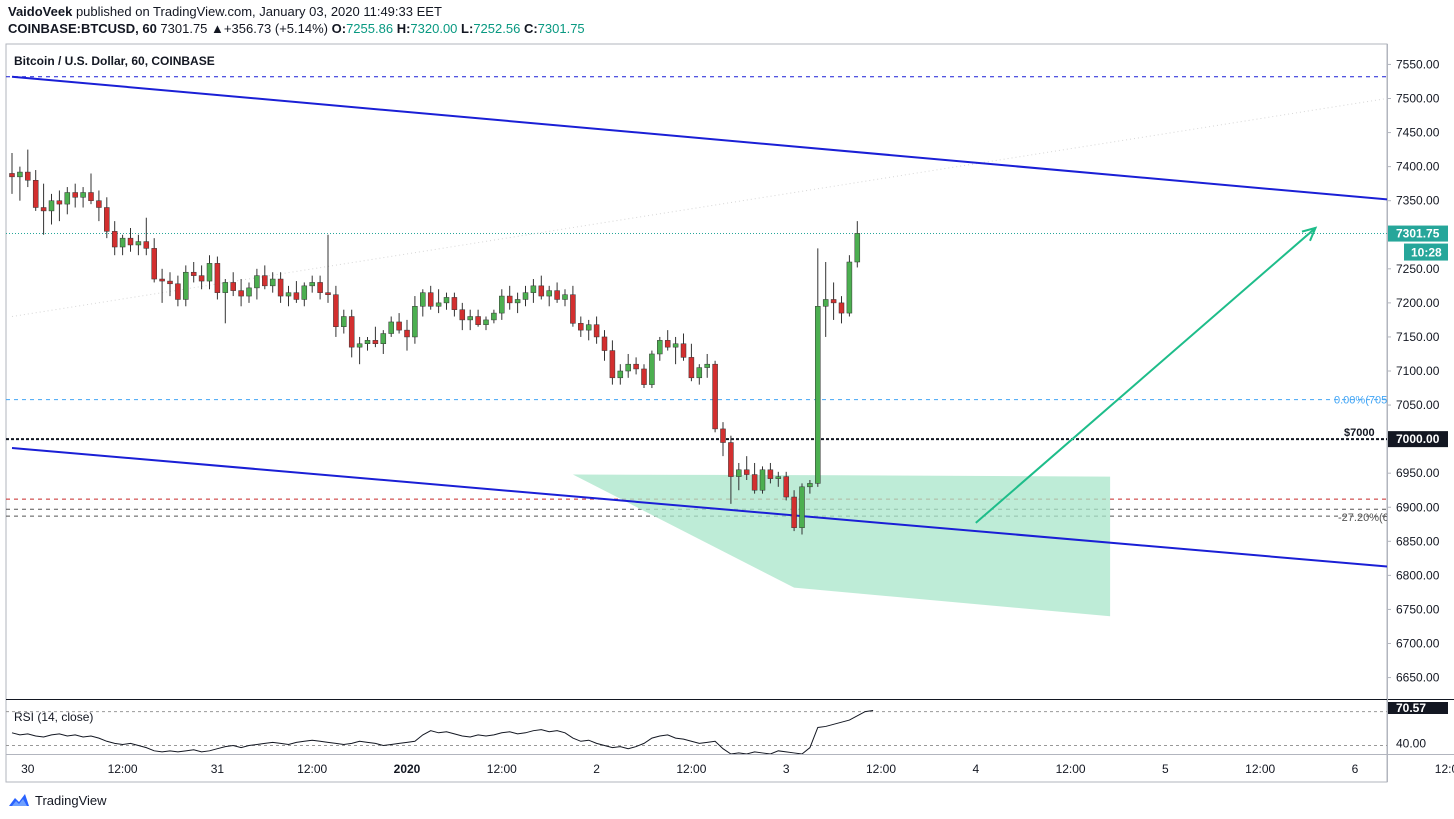 The height and width of the screenshot is (819, 1454). What do you see at coordinates (218, 769) in the screenshot?
I see `time-tick-label: 31` at bounding box center [218, 769].